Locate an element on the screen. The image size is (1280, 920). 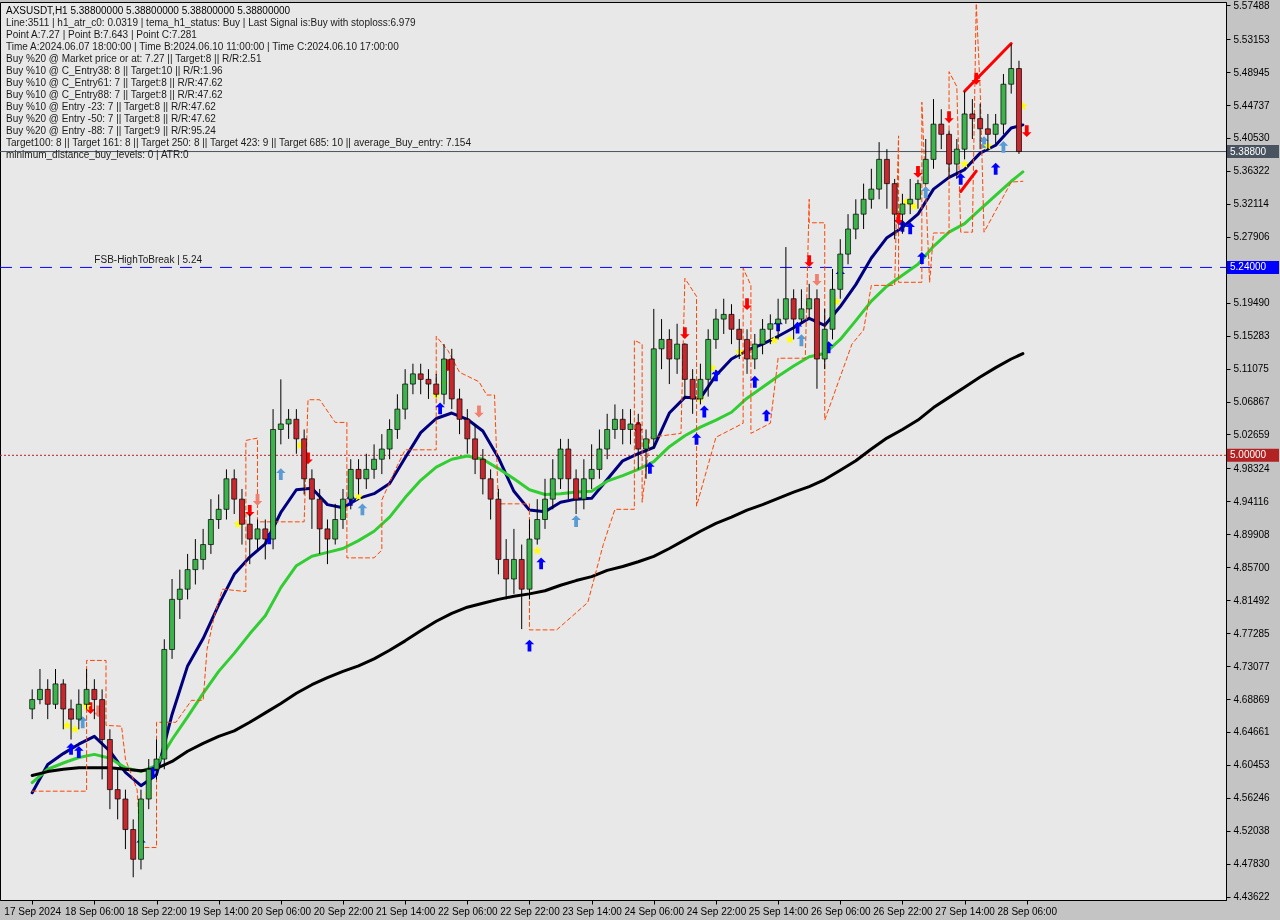
y-tick-label: 4.68869 is located at coordinates (1252, 699).